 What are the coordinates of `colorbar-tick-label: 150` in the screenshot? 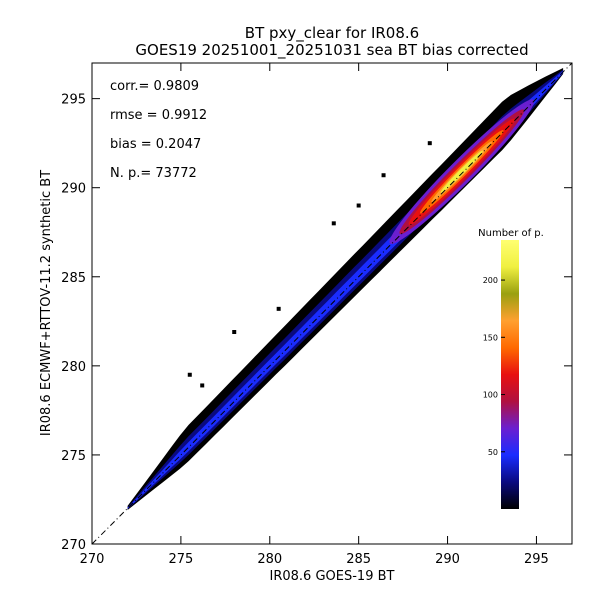 It's located at (490, 337).